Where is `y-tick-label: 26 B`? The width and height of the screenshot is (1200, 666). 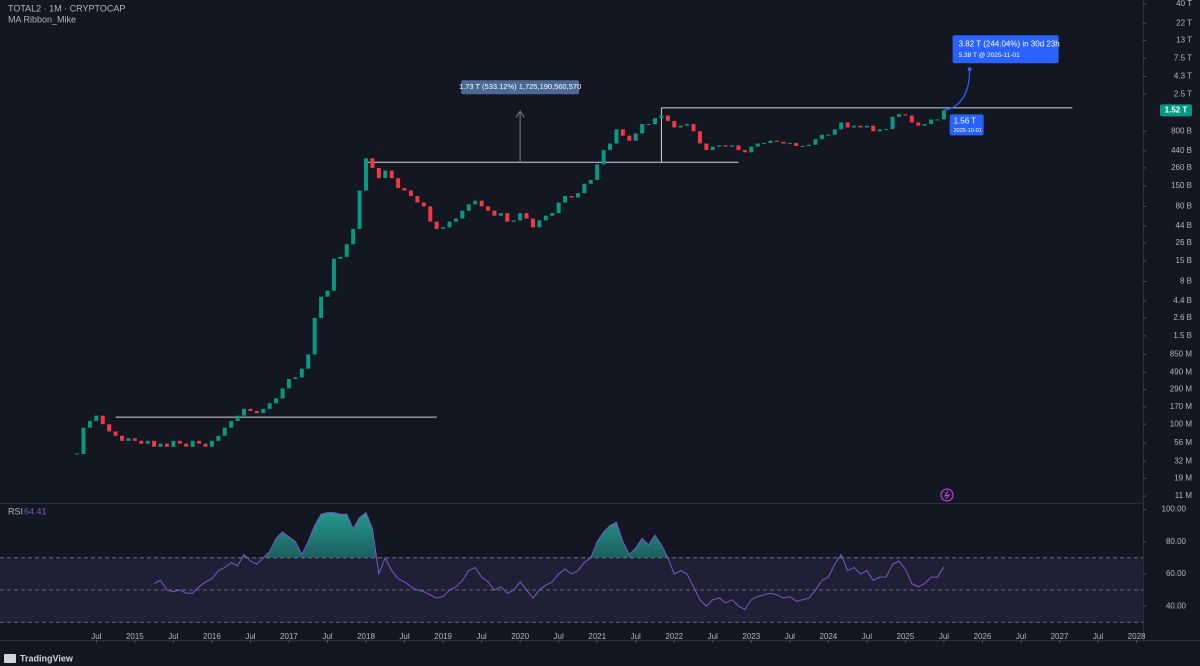
y-tick-label: 26 B is located at coordinates (1184, 242).